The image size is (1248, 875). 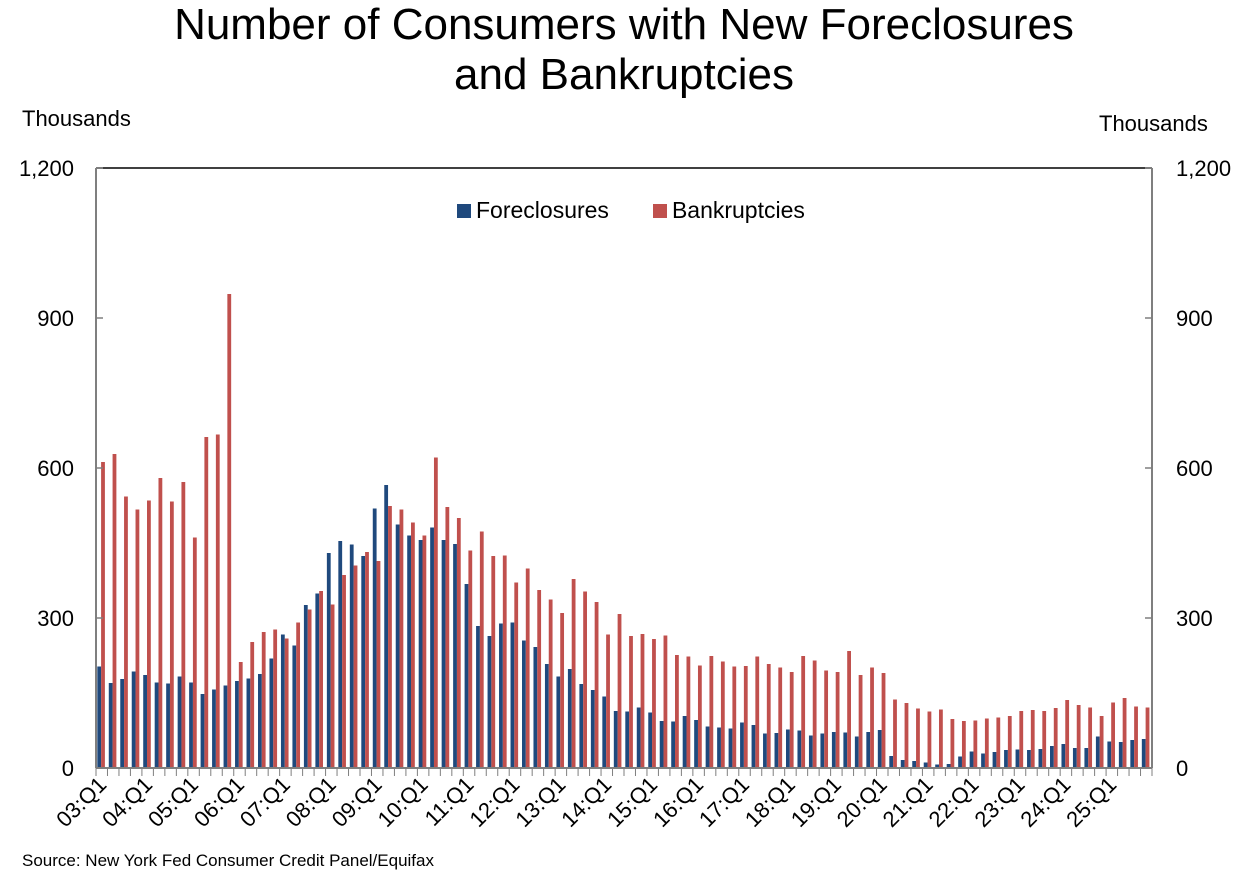 I want to click on bar-foreclosures-14:Q4, so click(x=638, y=737).